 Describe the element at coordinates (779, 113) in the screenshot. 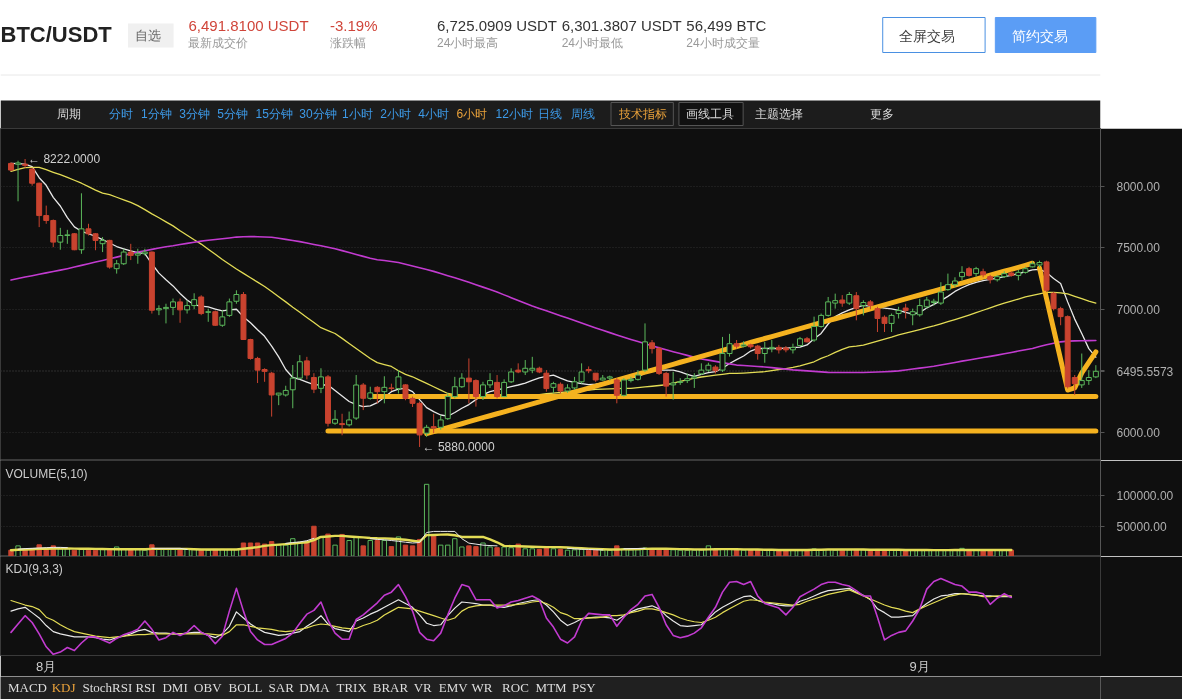

I see `text: 主题选择` at that location.